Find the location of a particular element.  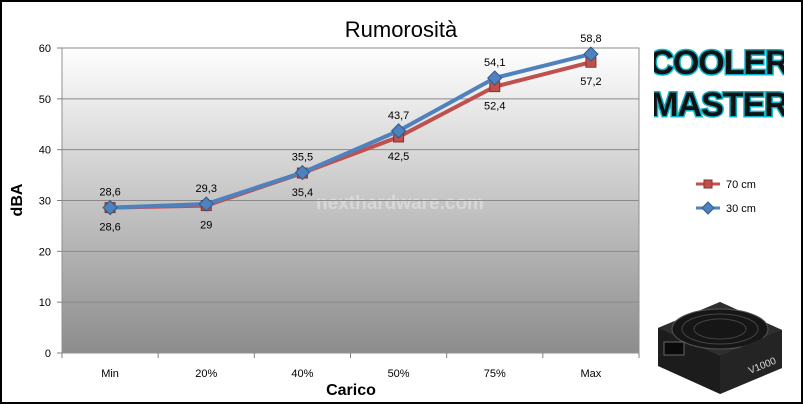

watermark: nexthardware.com is located at coordinates (400, 203).